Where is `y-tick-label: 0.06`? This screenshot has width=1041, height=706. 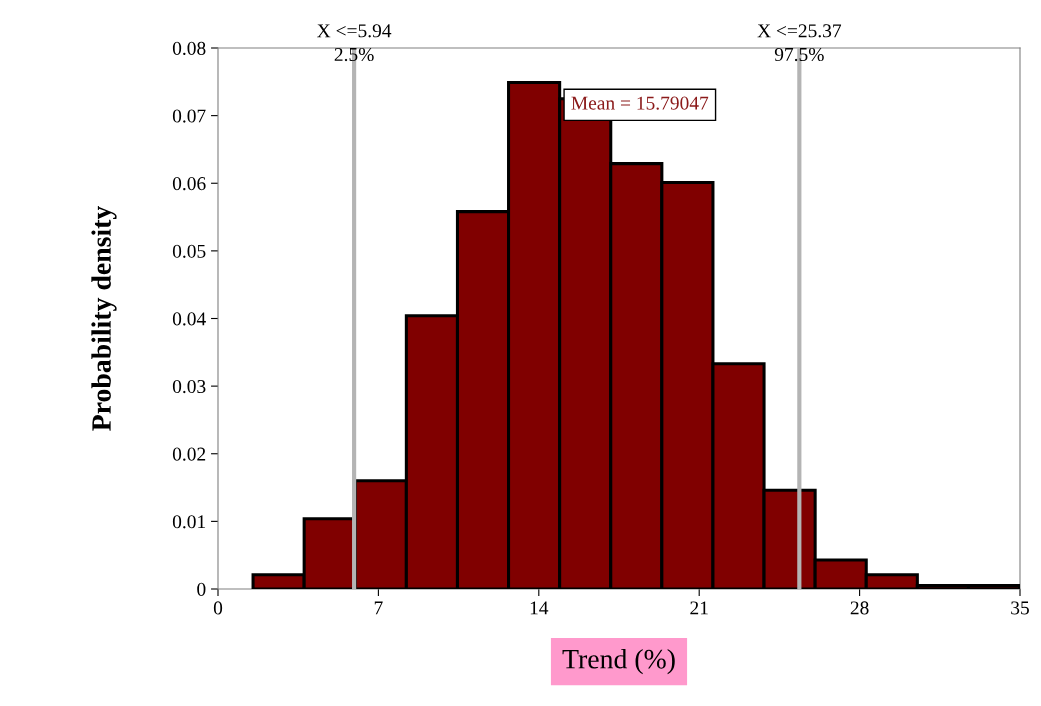 y-tick-label: 0.06 is located at coordinates (189, 184).